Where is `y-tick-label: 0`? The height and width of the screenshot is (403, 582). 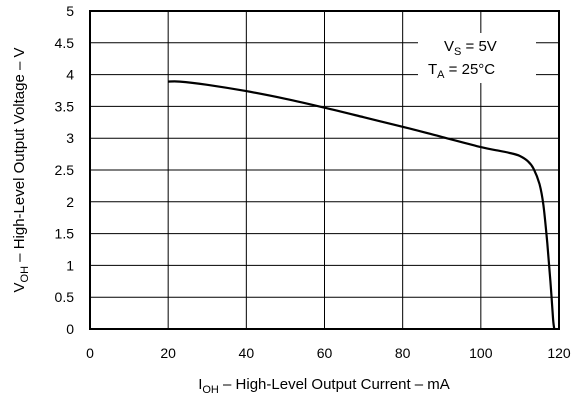
y-tick-label: 0 is located at coordinates (70, 329).